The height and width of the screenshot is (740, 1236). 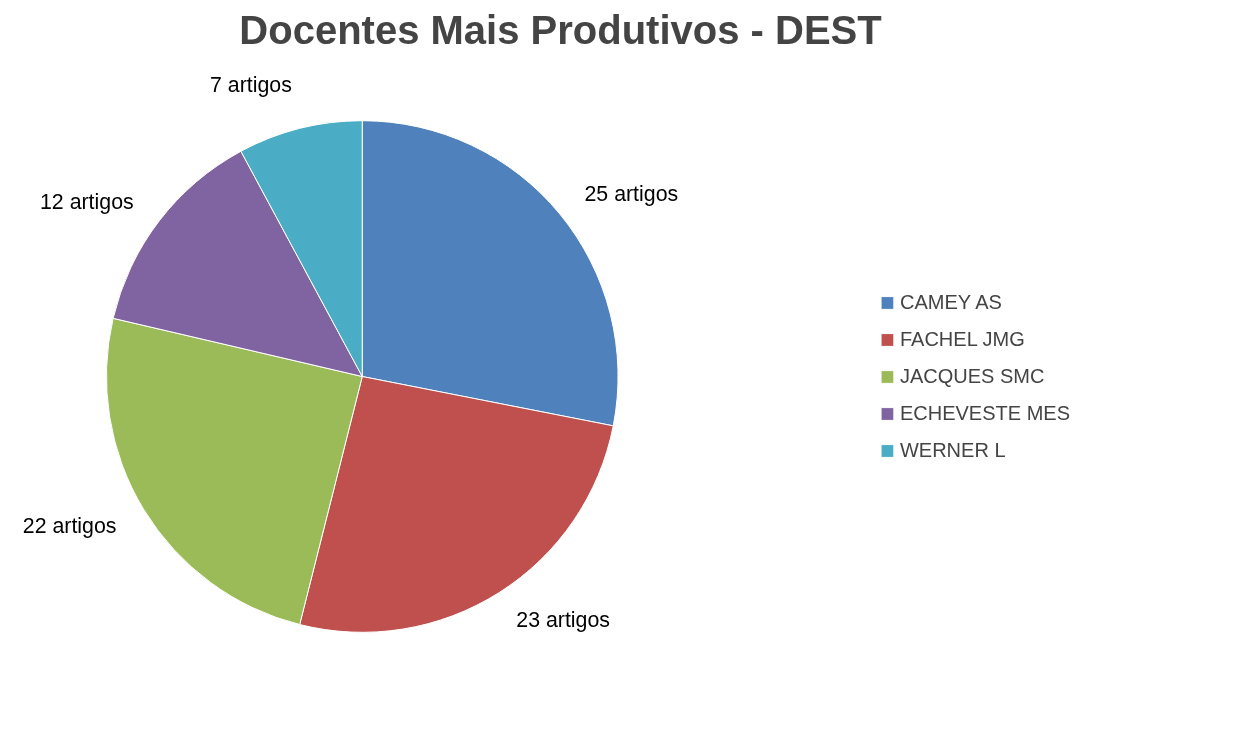 What do you see at coordinates (87, 201) in the screenshot?
I see `data-label: 12 artigos` at bounding box center [87, 201].